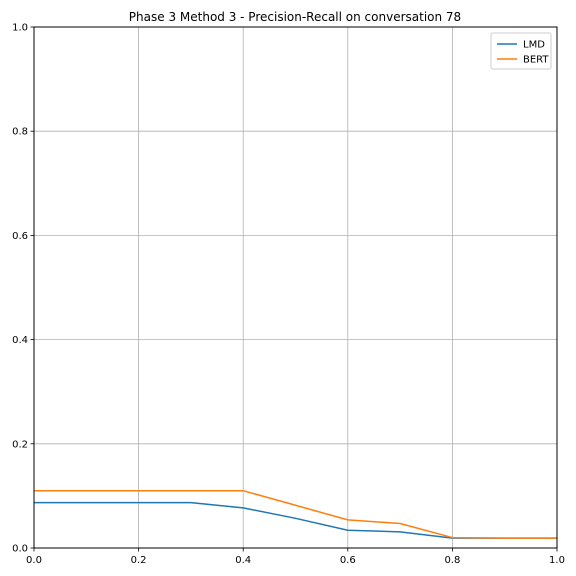 The image size is (576, 576). I want to click on x-tick-label: 0.2, so click(139, 560).